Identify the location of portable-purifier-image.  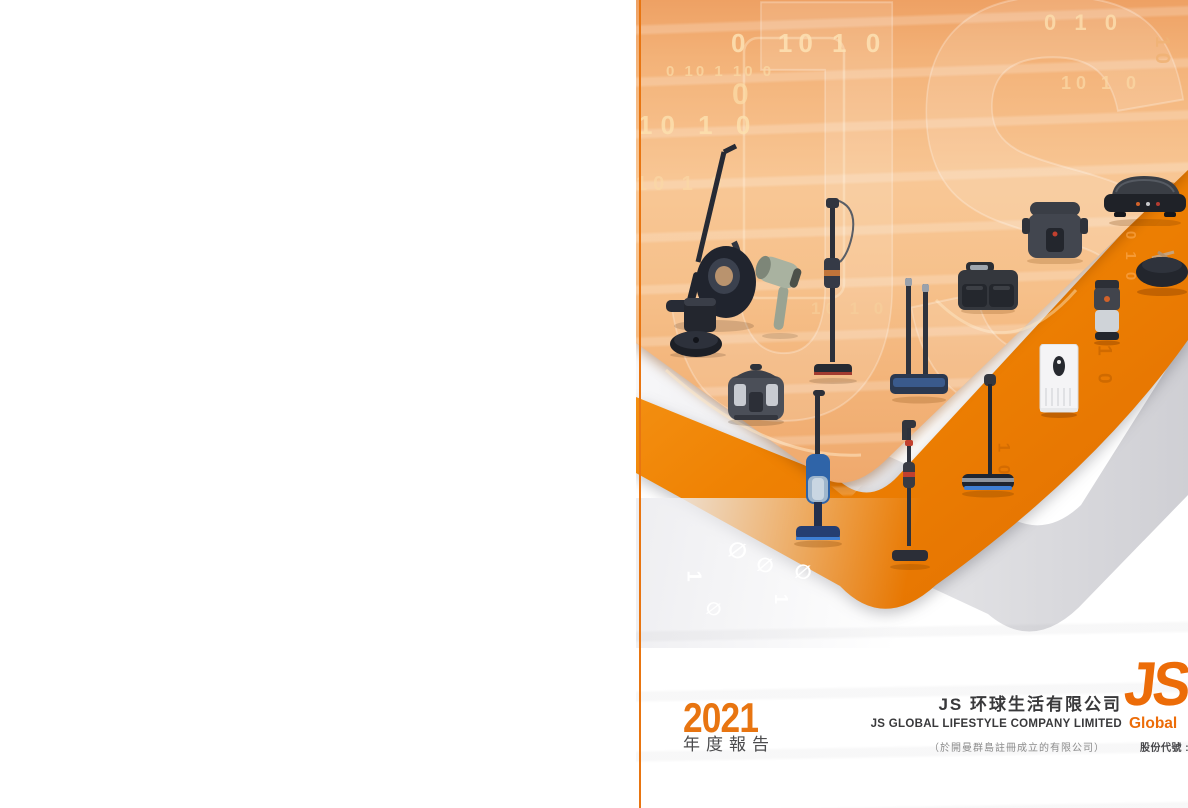
(1107, 315).